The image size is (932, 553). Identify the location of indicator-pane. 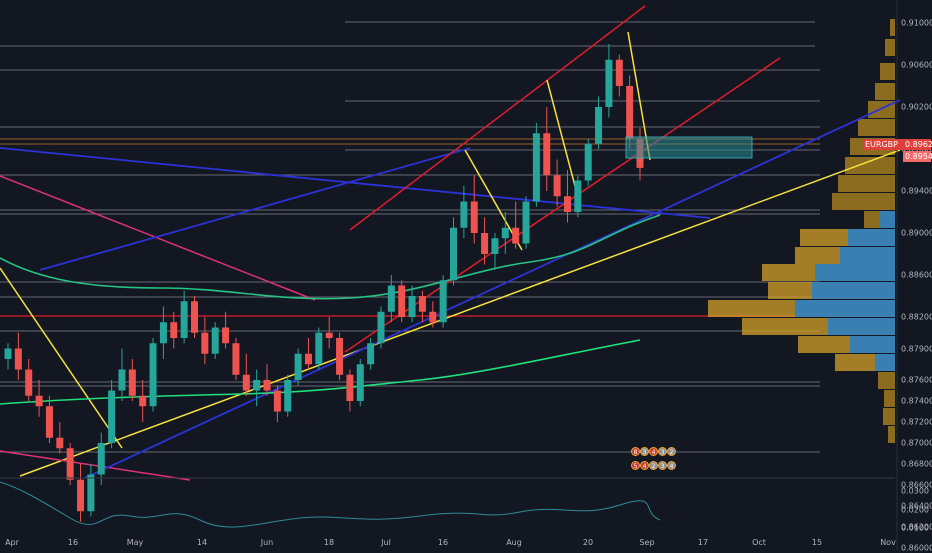
(330, 504).